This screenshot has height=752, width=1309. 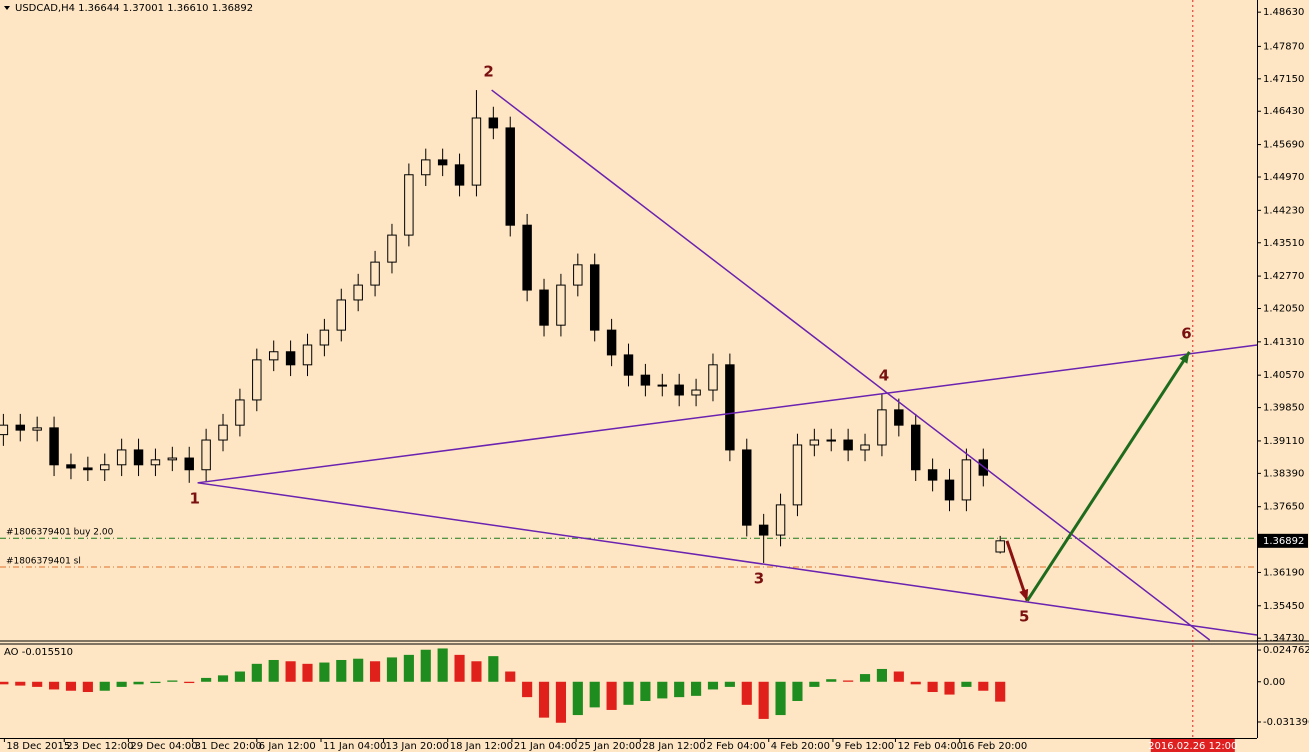 I want to click on wave-label: 3, so click(x=759, y=578).